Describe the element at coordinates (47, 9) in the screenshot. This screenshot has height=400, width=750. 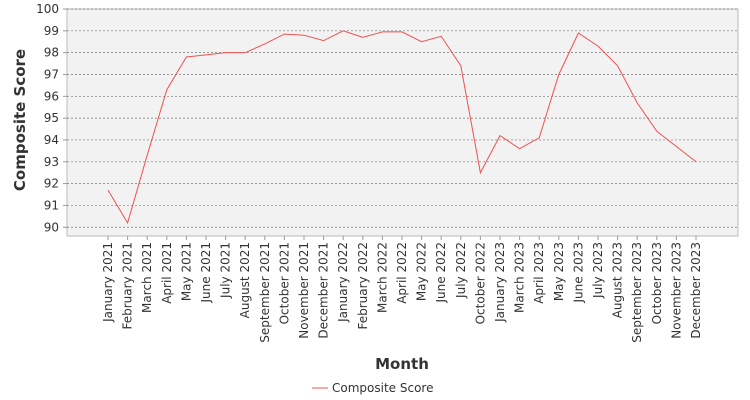
I see `y-tick-label: 100` at that location.